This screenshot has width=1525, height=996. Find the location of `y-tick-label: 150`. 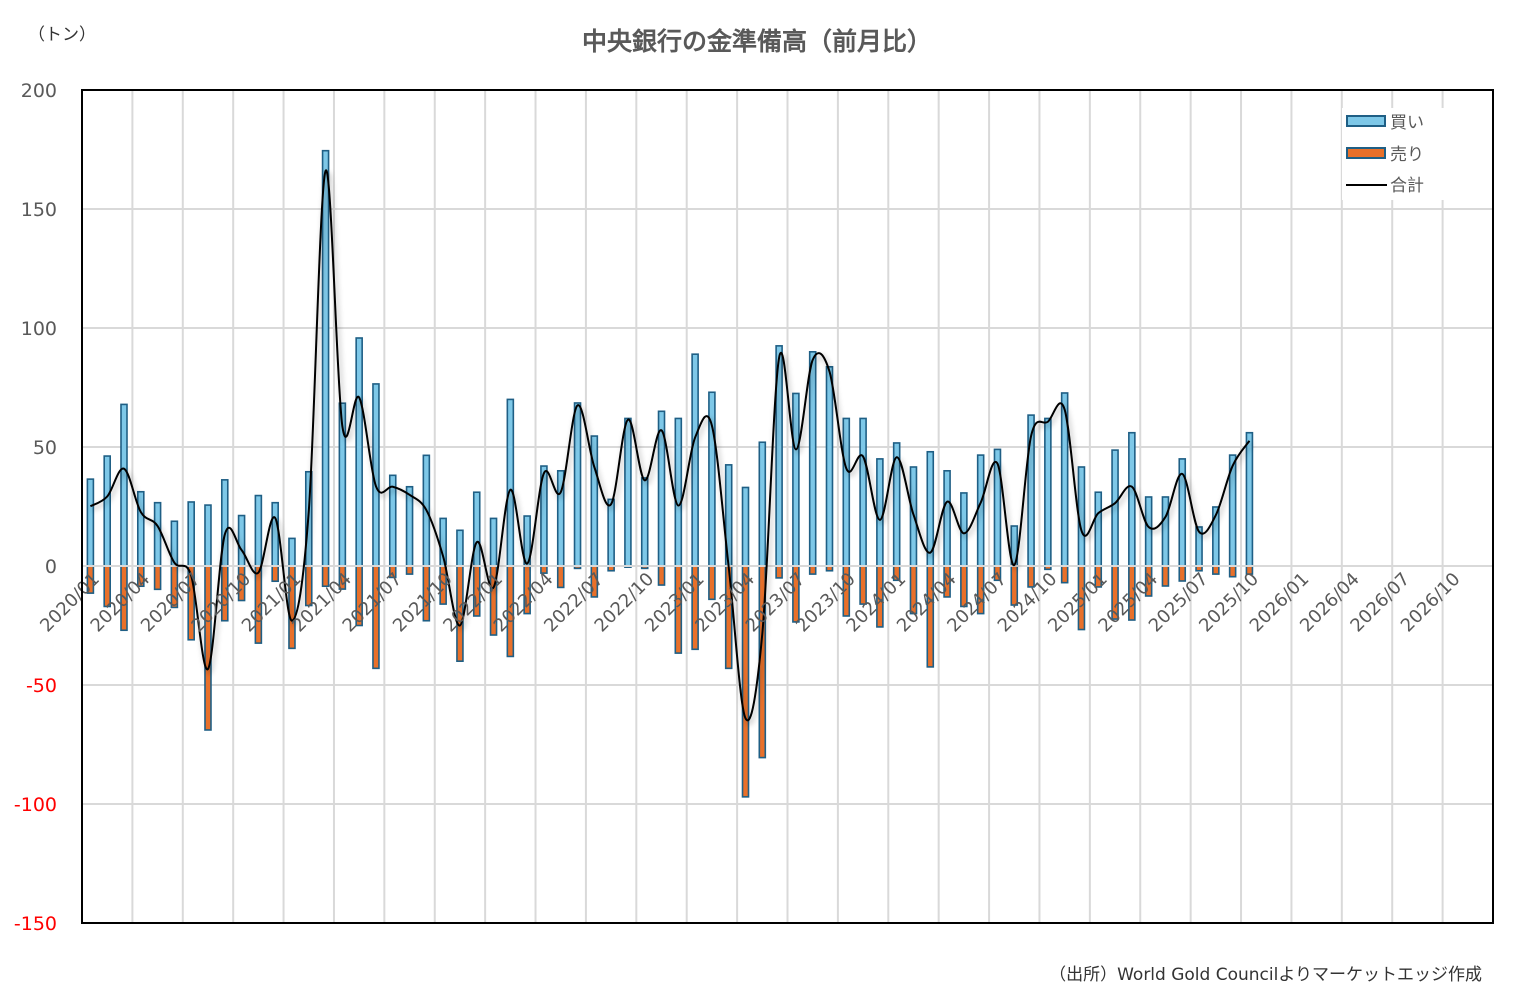

y-tick-label: 150 is located at coordinates (39, 210).